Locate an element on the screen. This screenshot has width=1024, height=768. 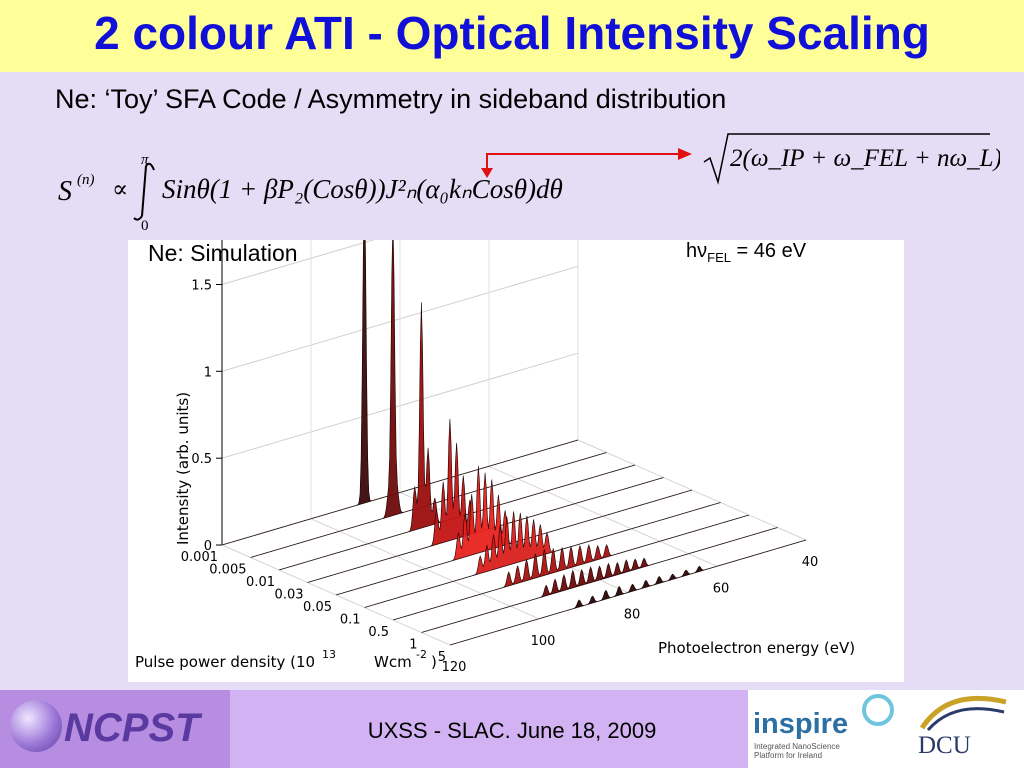
fel-value: = 46 eV is located at coordinates (768, 251).